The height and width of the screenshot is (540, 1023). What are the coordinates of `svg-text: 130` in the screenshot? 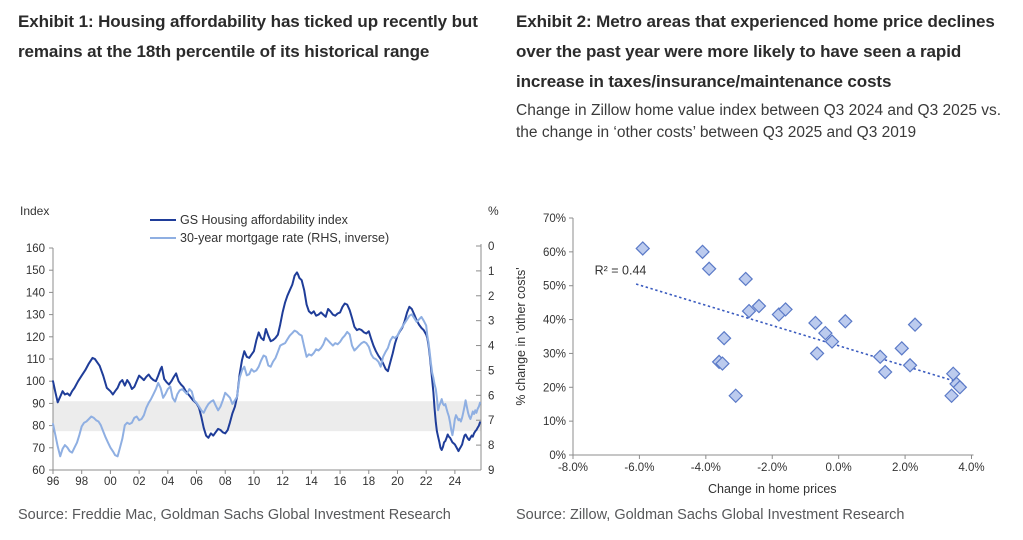 It's located at (35, 316).